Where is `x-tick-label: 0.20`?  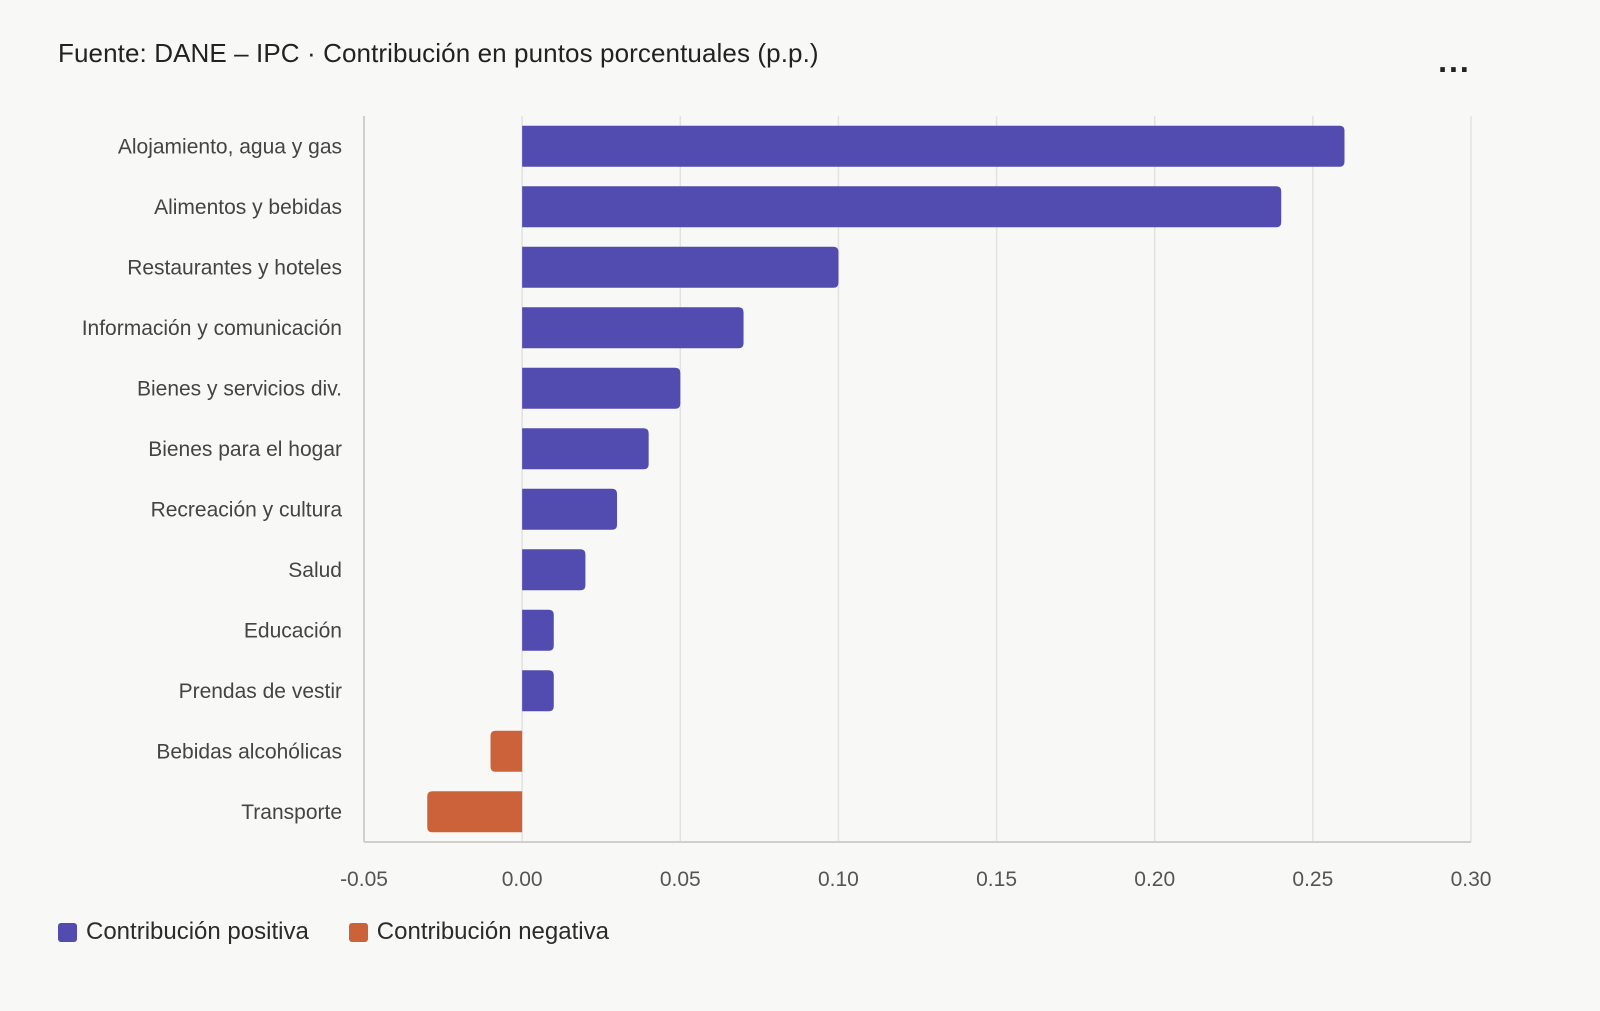 x-tick-label: 0.20 is located at coordinates (1154, 879).